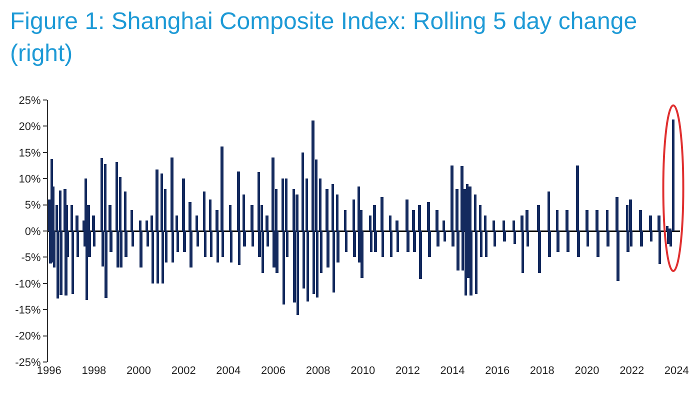 Image resolution: width=700 pixels, height=394 pixels. What do you see at coordinates (28, 336) in the screenshot?
I see `y-tick-label: -20%` at bounding box center [28, 336].